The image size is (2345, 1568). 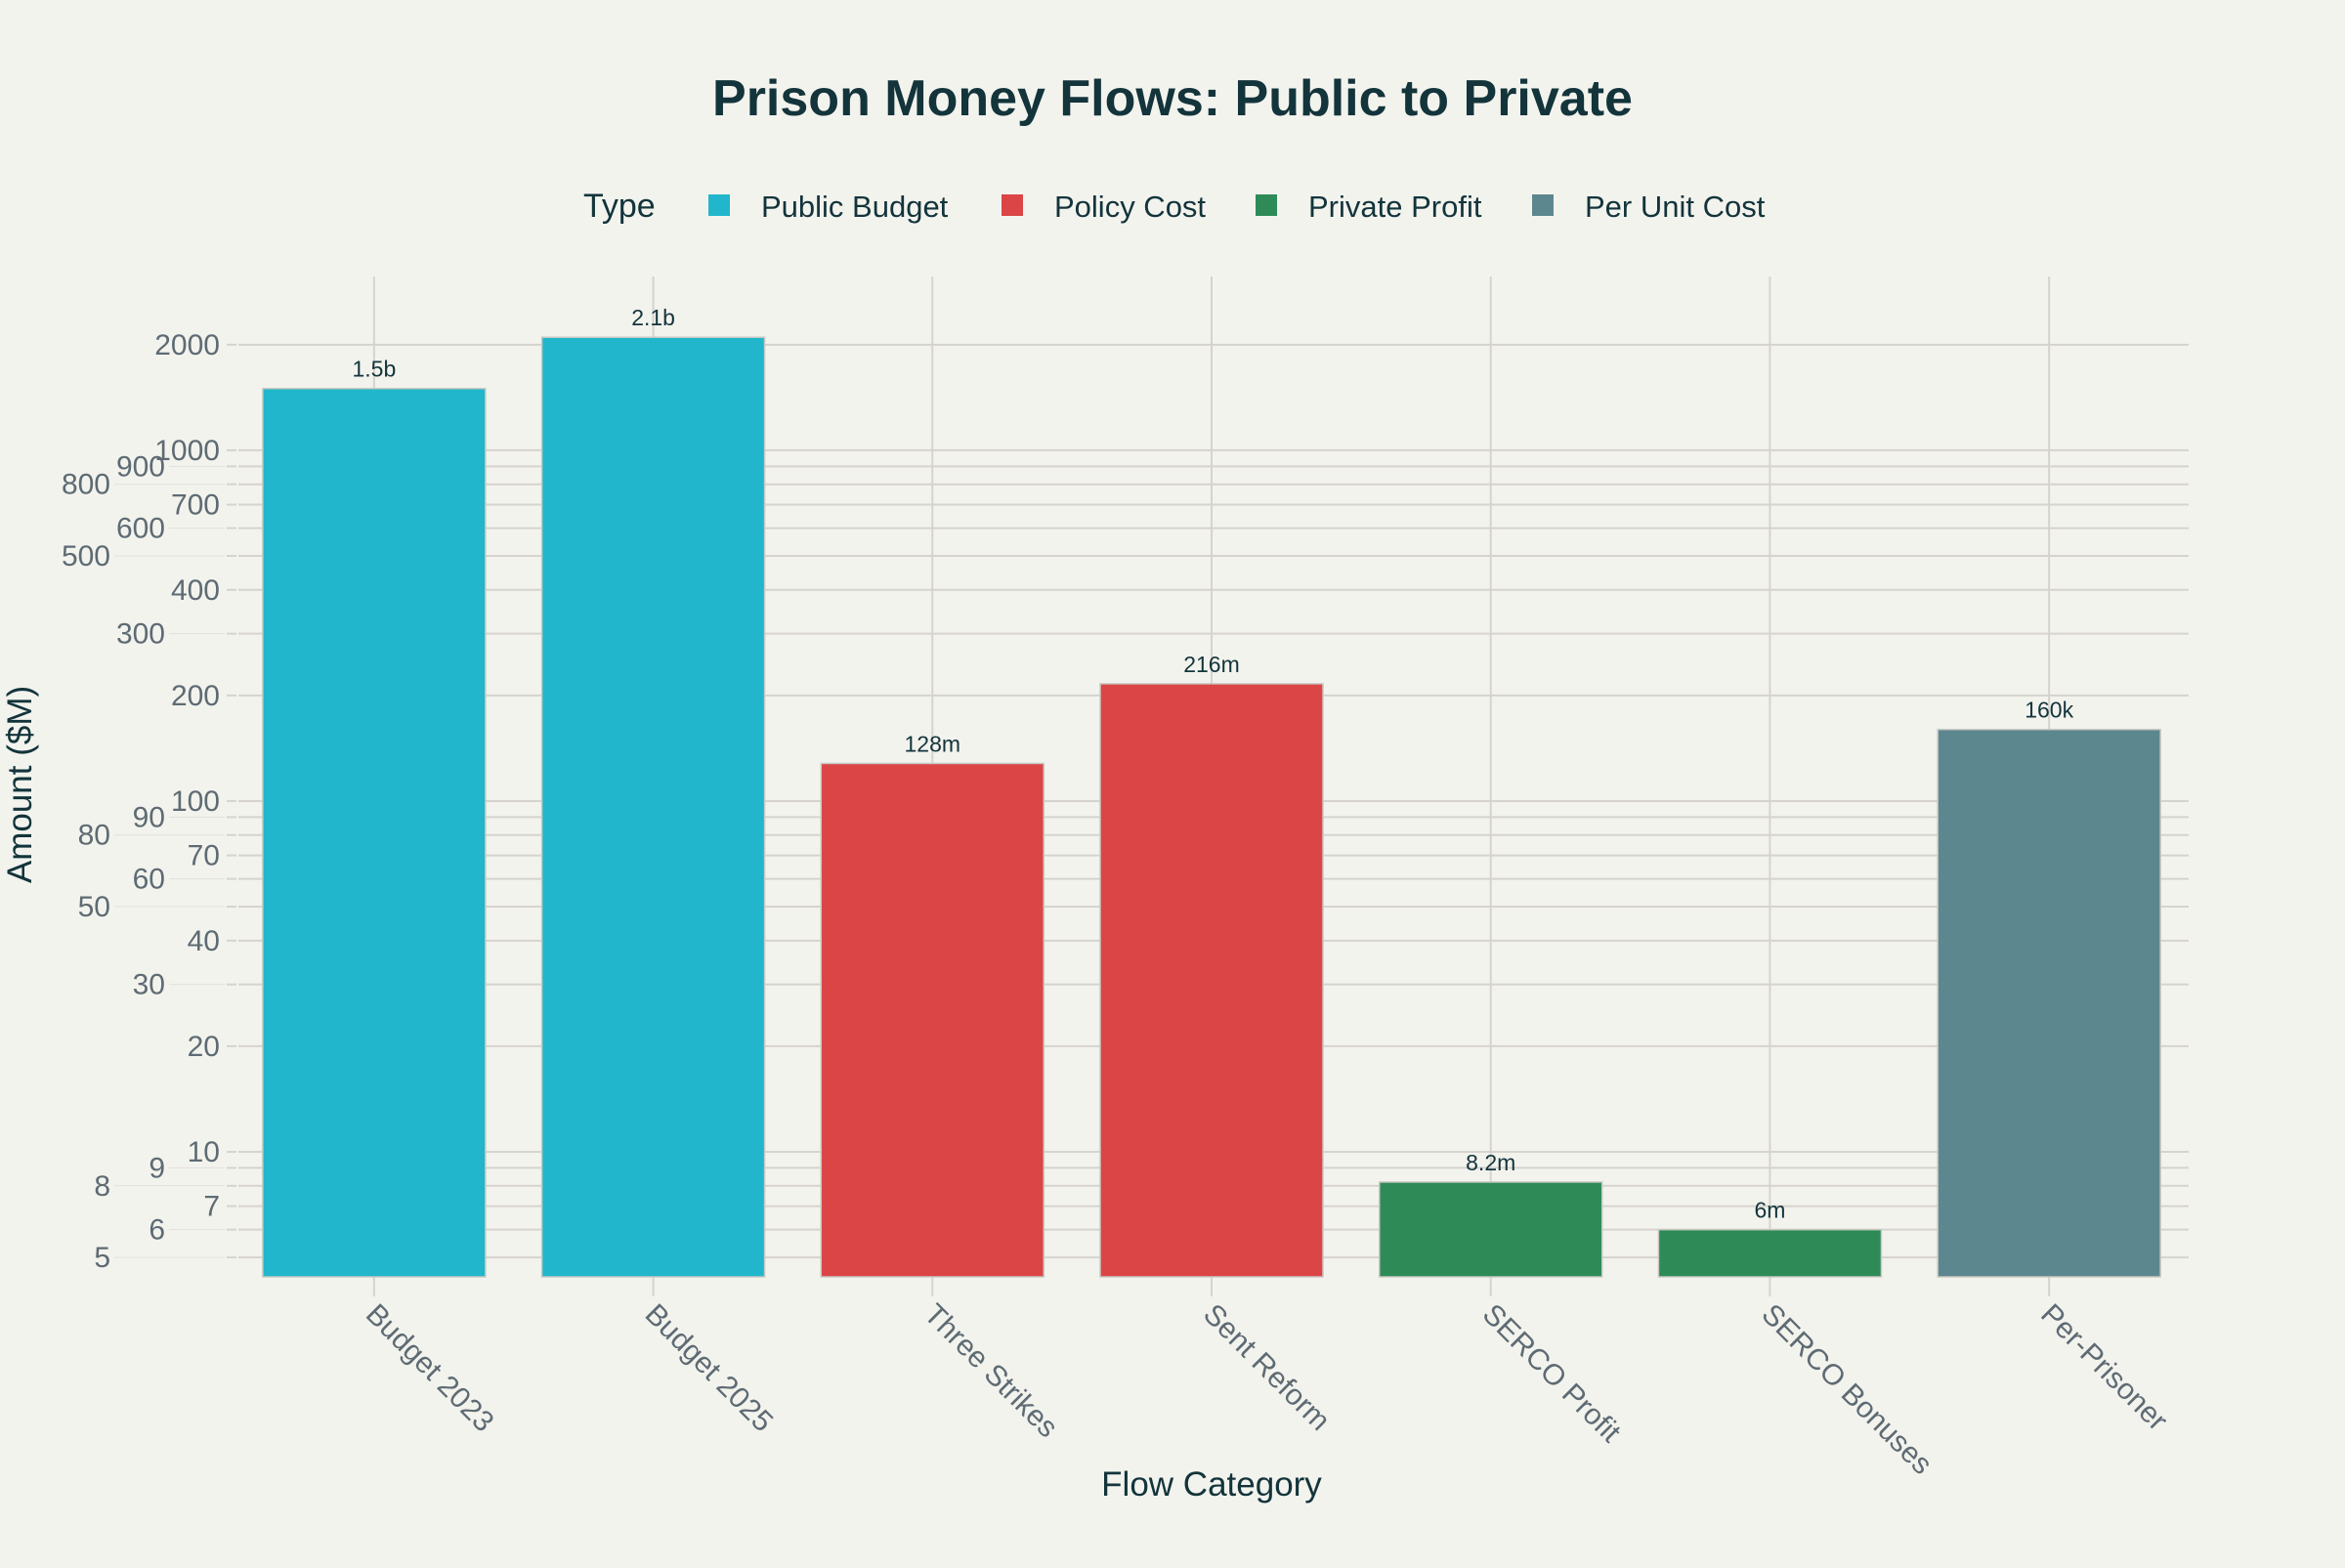 I want to click on x-tick-label: Three Strikes, so click(x=990, y=1371).